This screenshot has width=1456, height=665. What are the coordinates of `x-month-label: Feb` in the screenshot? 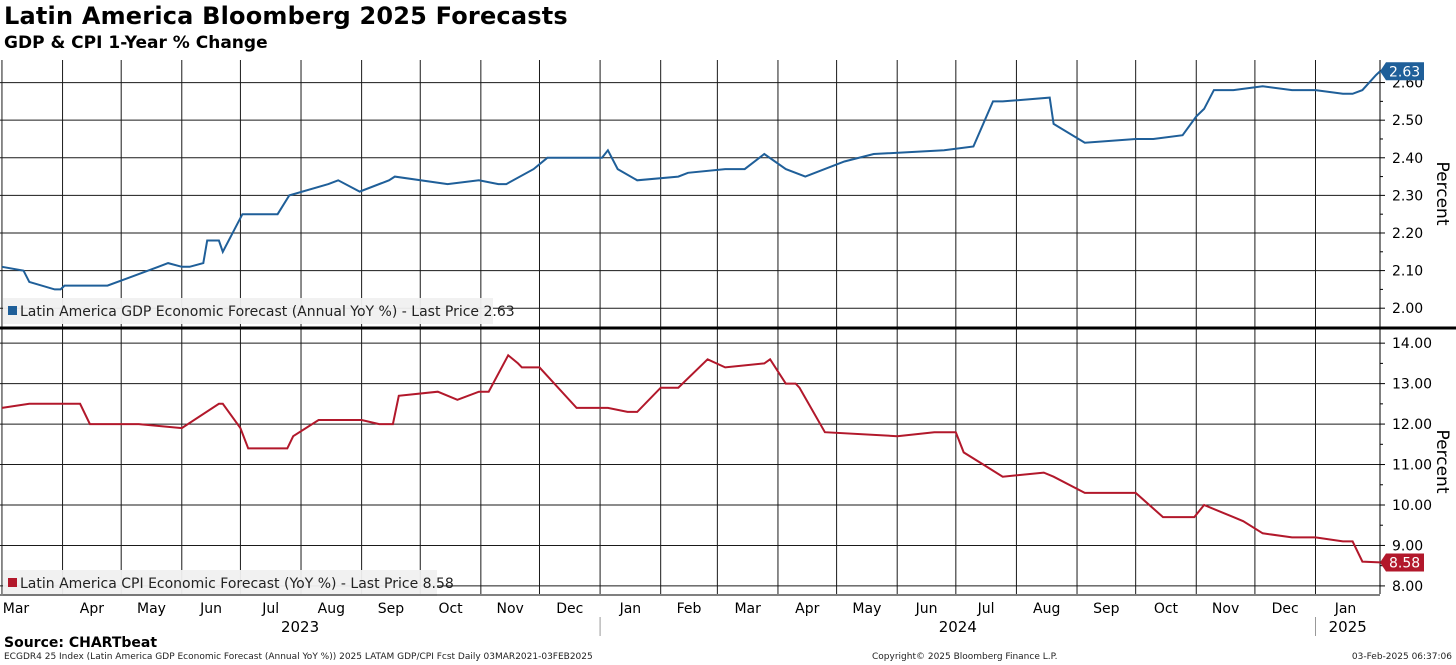 It's located at (689, 609).